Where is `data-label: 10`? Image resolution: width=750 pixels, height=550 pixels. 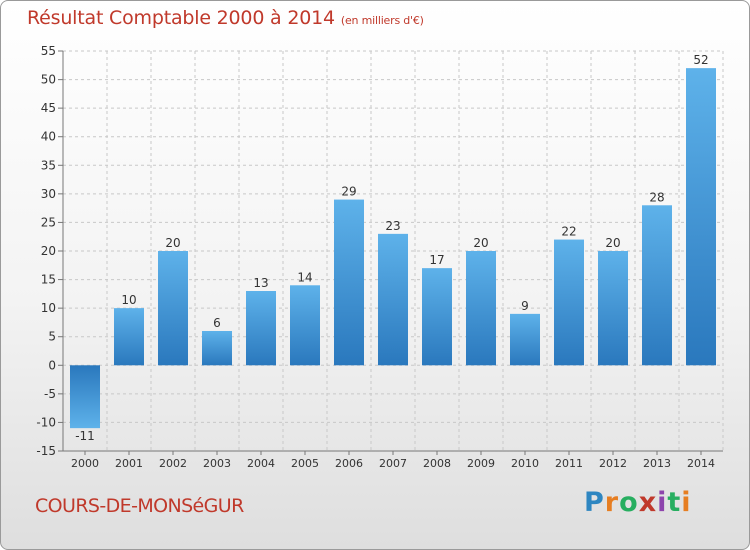 data-label: 10 is located at coordinates (128, 300).